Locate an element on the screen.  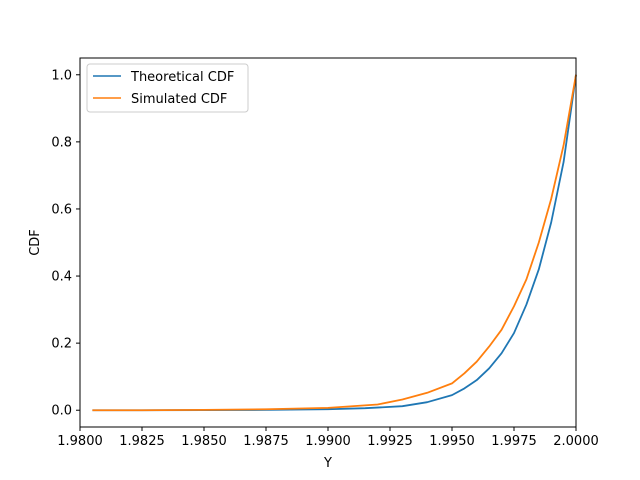
y-tick-label: 0.8 is located at coordinates (61, 142).